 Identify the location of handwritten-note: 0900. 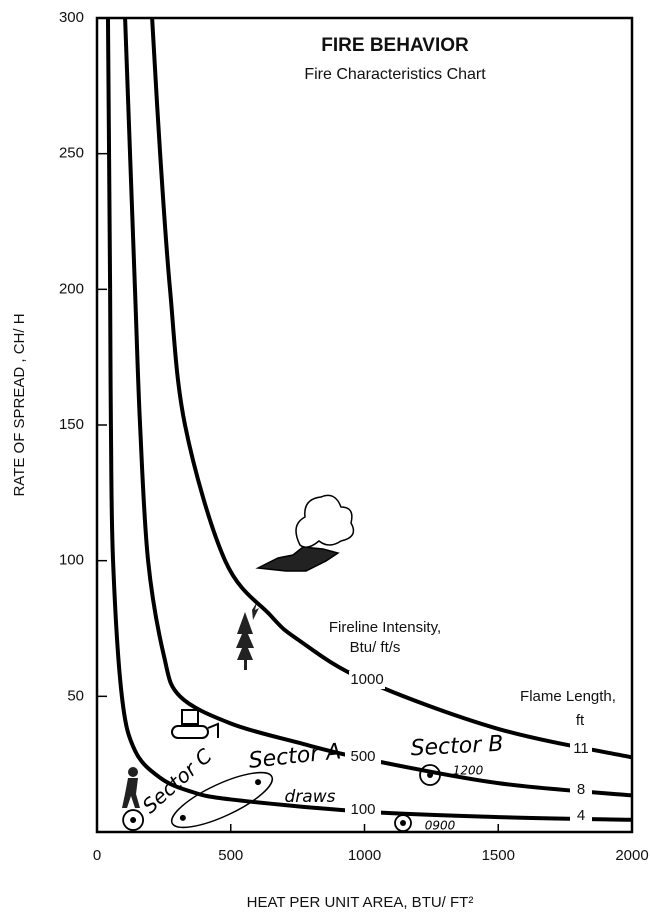
(440, 826).